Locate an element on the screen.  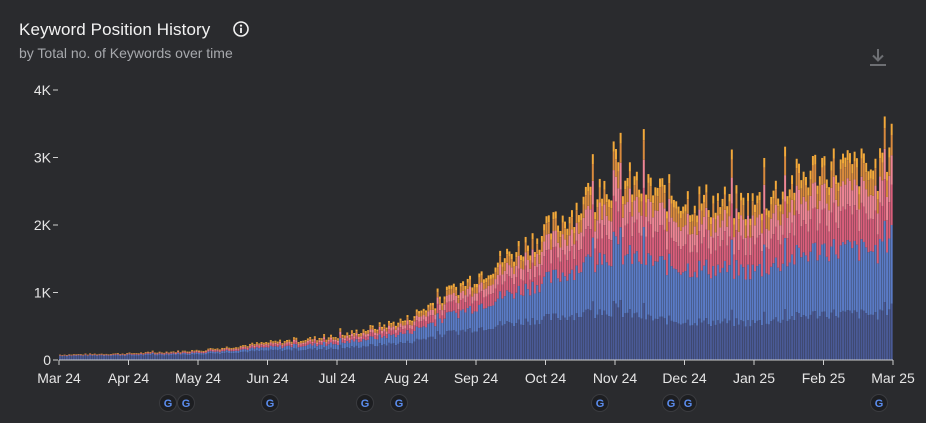
download-icon is located at coordinates (878, 57).